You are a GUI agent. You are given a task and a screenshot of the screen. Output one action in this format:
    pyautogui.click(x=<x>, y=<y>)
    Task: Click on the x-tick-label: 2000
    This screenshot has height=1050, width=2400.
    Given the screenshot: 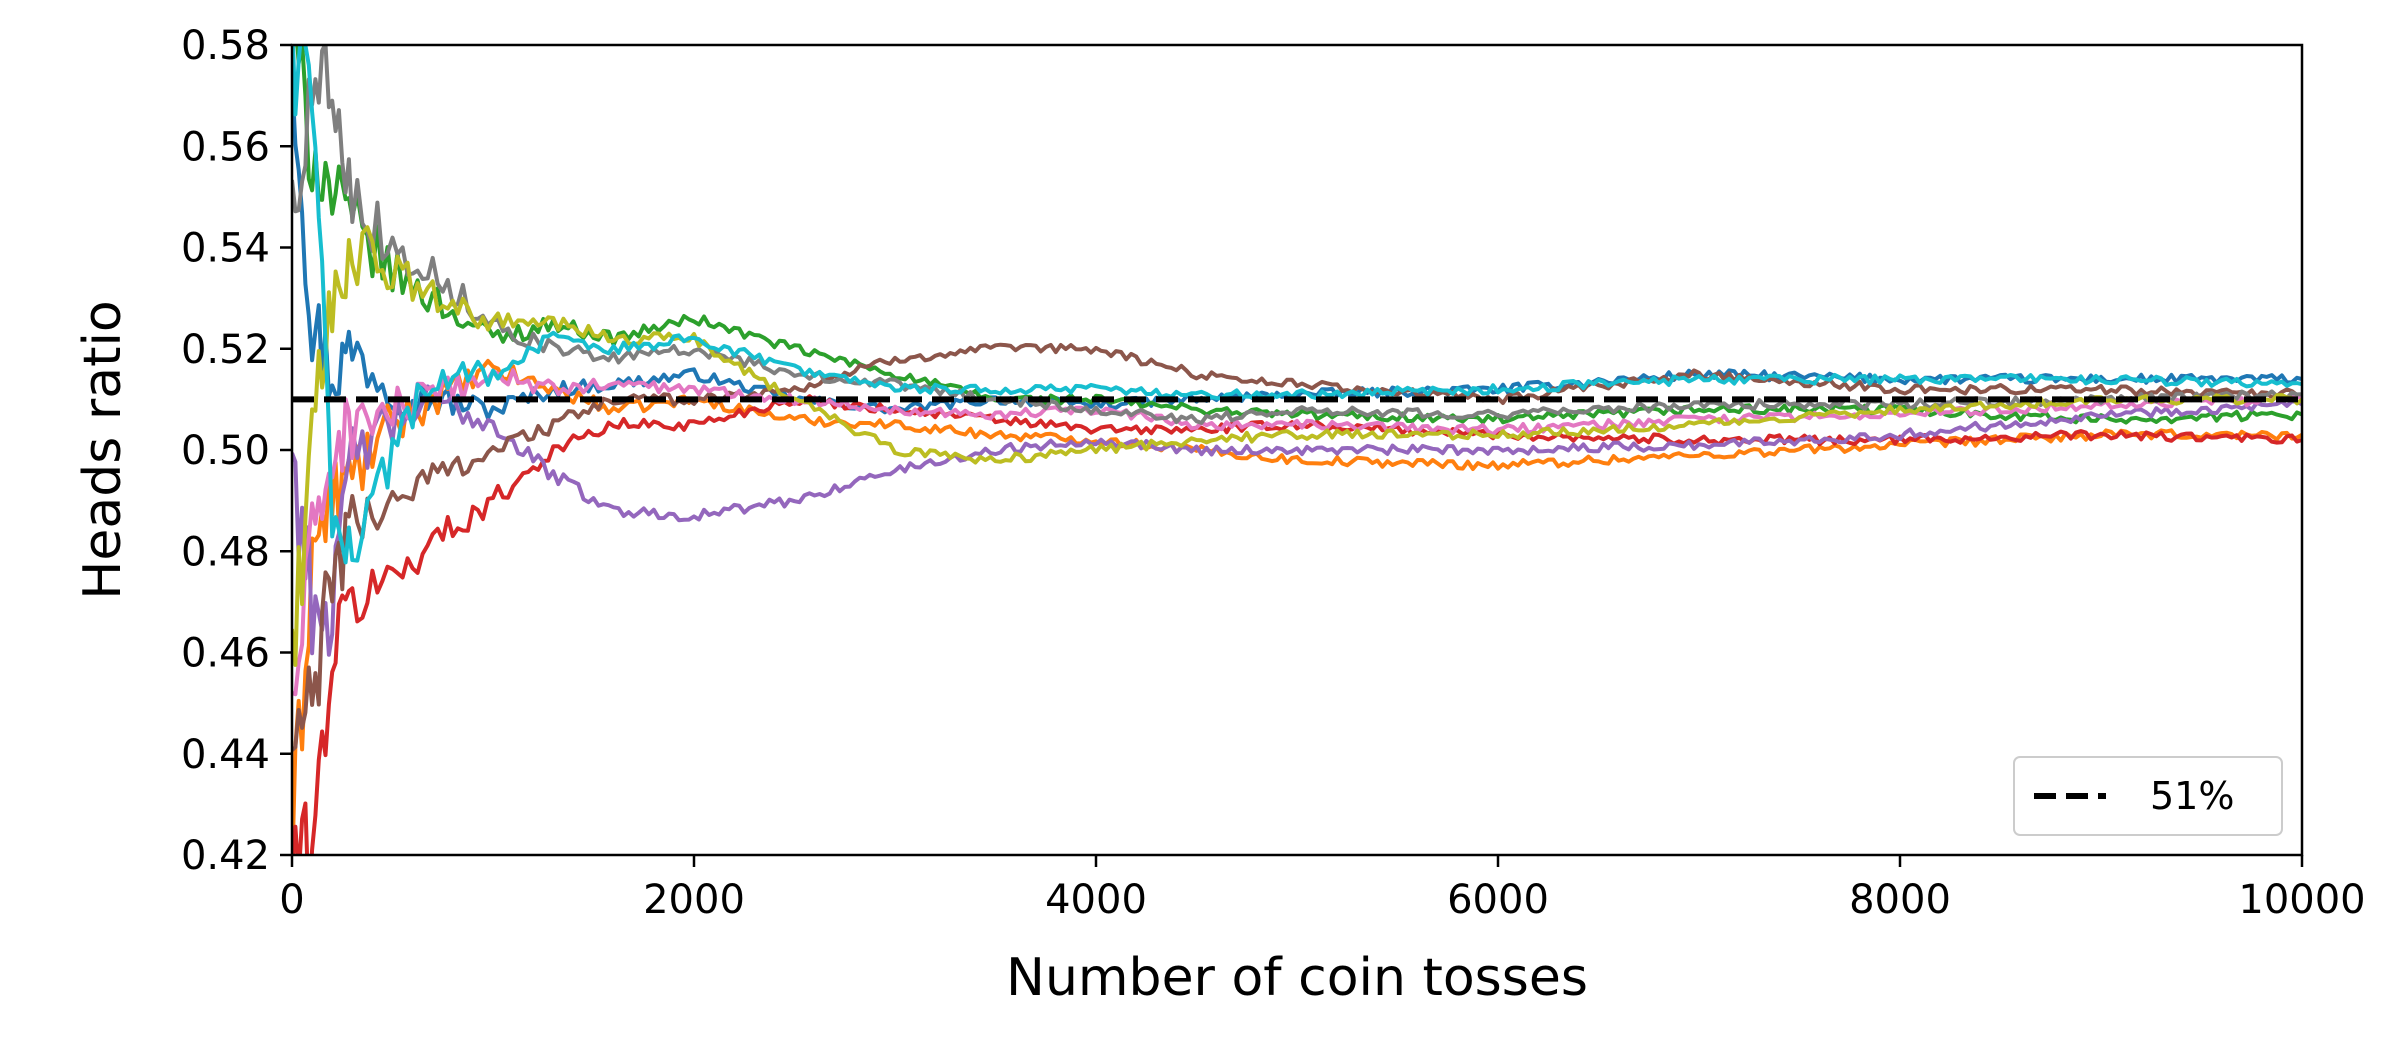 What is the action you would take?
    pyautogui.click(x=694, y=900)
    